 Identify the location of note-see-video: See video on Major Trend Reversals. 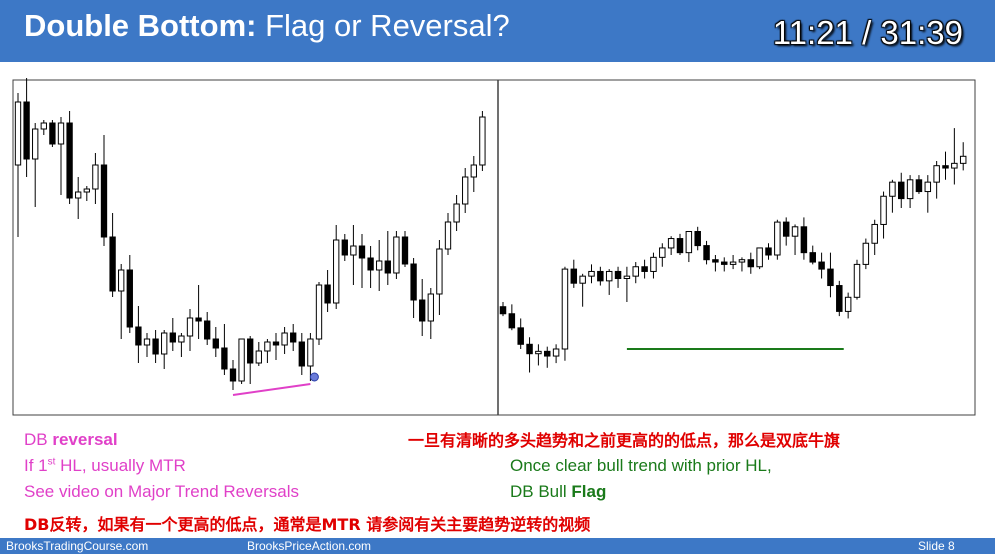
(161, 491).